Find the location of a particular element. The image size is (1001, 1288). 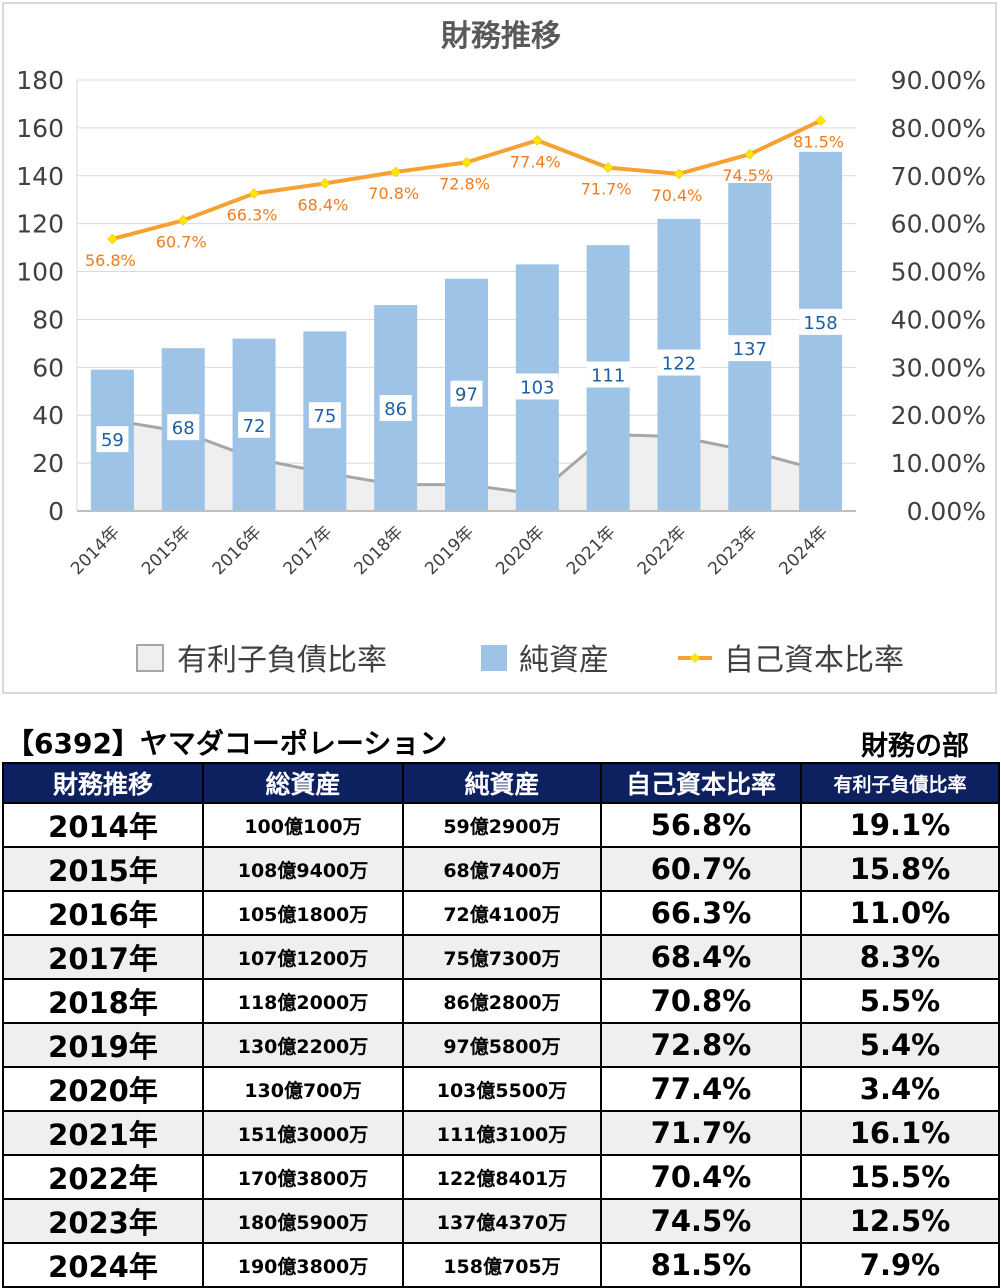

y-left-tick-label: 100 is located at coordinates (40, 272).